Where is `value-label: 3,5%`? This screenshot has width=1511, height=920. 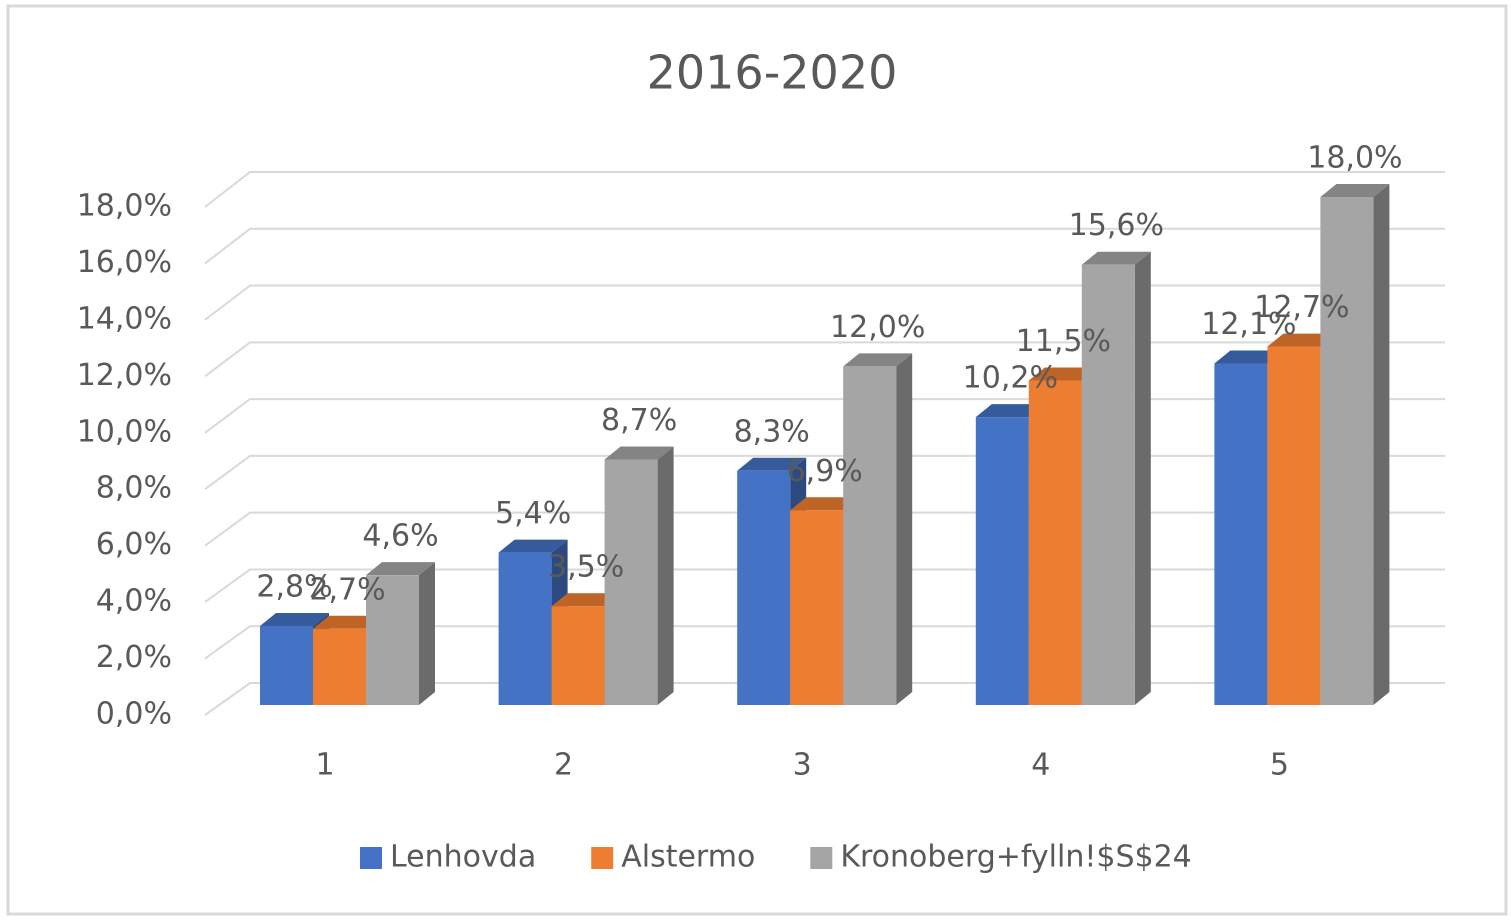 value-label: 3,5% is located at coordinates (586, 567).